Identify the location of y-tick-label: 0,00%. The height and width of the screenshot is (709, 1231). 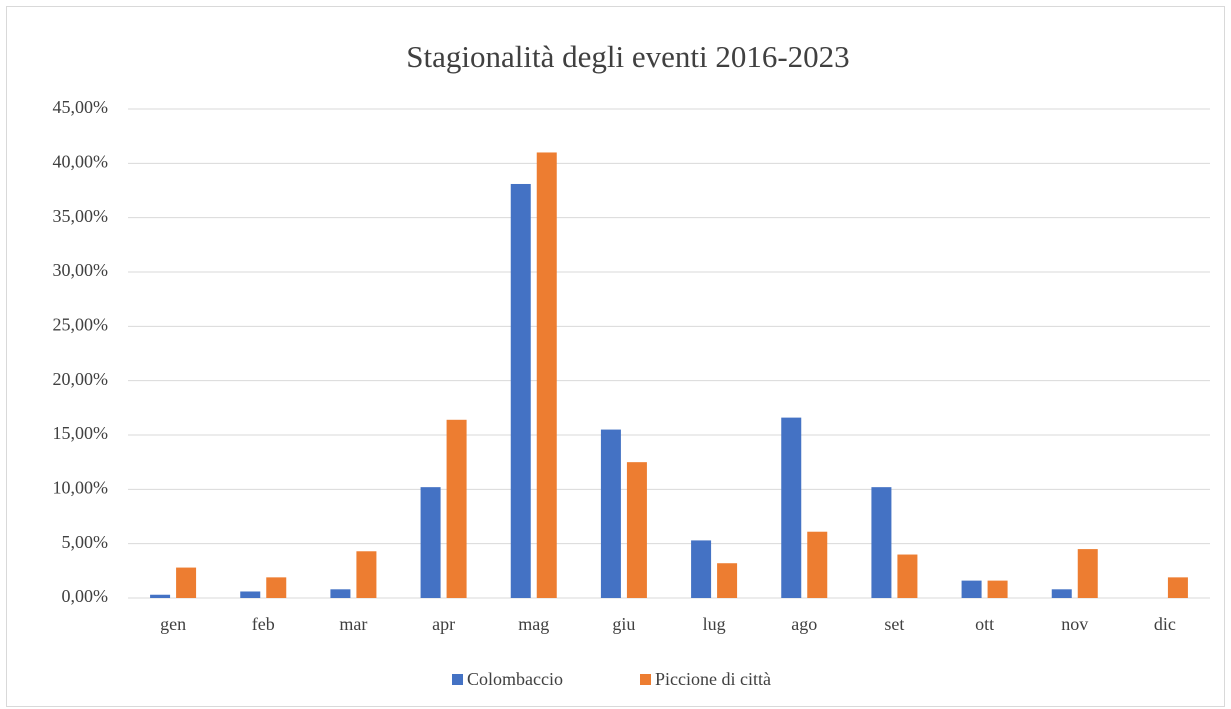
(85, 596).